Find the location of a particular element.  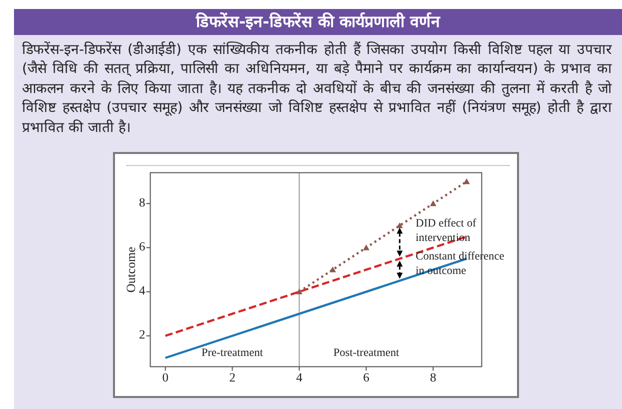

x-tick-label: 4 is located at coordinates (300, 377).